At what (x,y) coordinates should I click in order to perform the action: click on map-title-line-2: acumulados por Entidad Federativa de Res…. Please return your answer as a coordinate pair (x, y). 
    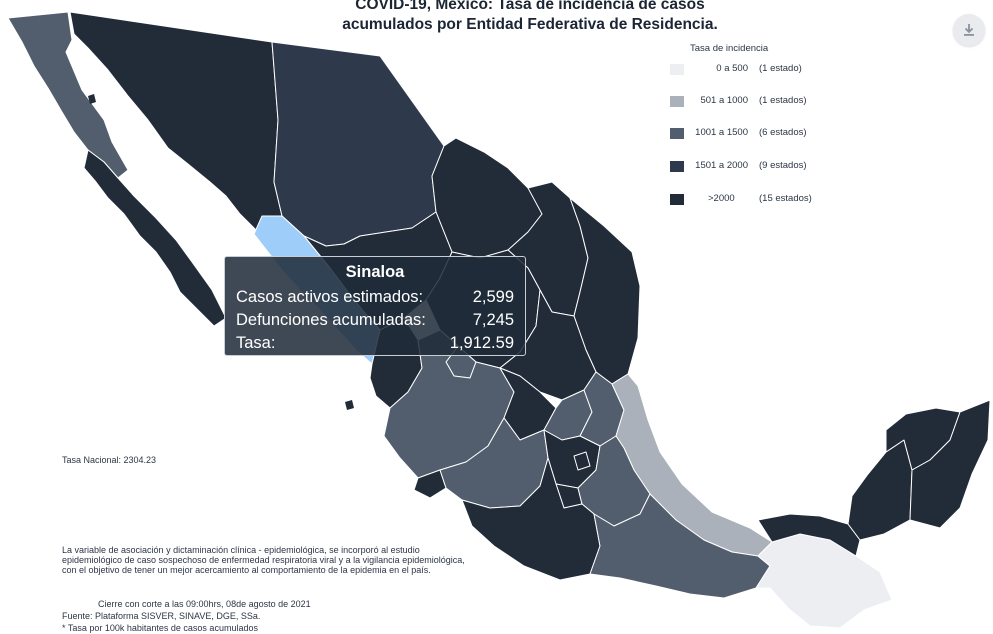
    Looking at the image, I should click on (530, 24).